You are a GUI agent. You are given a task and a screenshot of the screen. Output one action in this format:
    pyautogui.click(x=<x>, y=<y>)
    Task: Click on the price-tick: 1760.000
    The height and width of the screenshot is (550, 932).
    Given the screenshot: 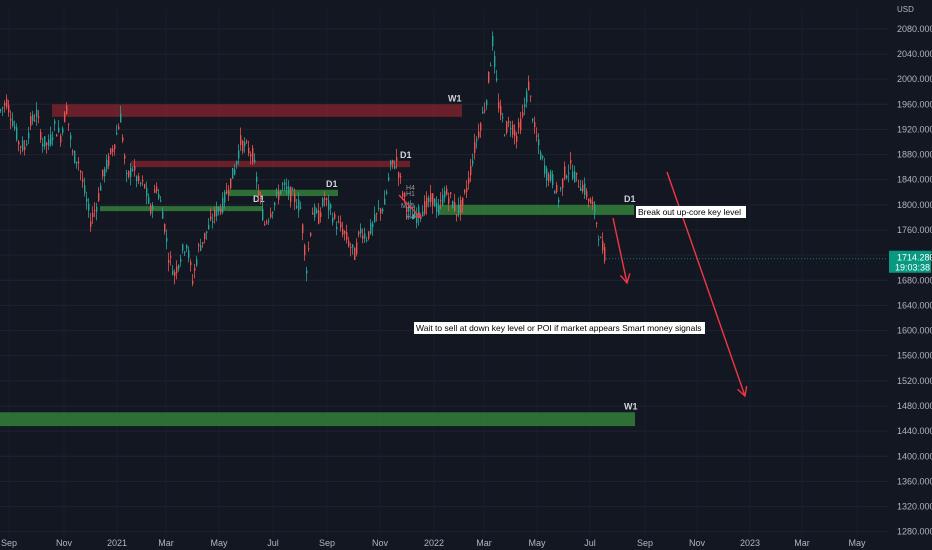 What is the action you would take?
    pyautogui.click(x=914, y=230)
    